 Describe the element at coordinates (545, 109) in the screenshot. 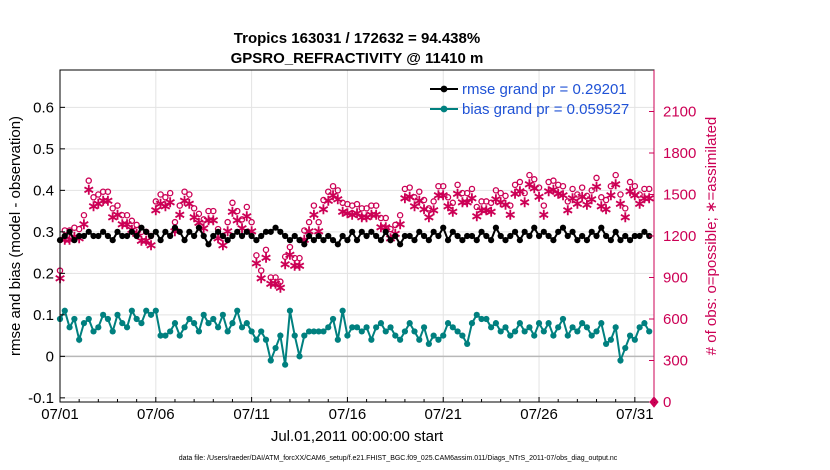

I see `legend-bias-label: bias grand pr = 0.059527` at that location.